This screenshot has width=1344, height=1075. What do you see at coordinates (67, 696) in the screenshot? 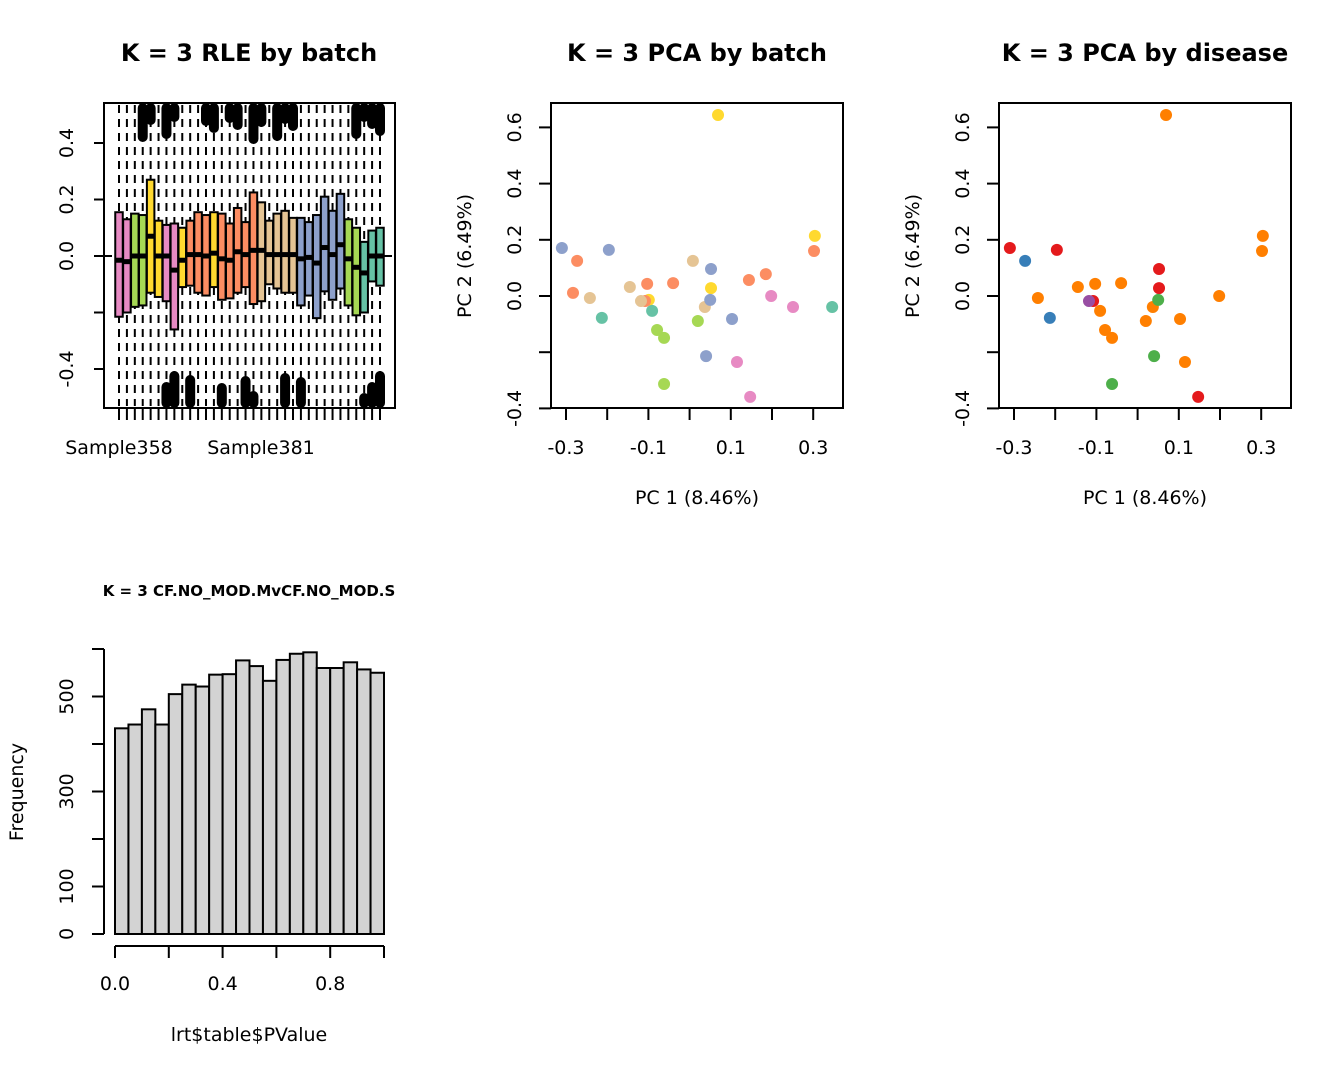
I see `y-tick-label: 500` at bounding box center [67, 696].